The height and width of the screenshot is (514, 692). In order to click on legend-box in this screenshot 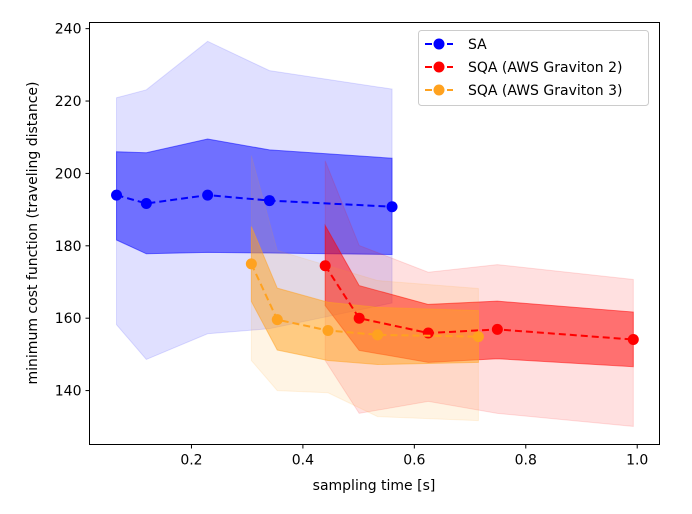, I will do `click(533, 68)`.